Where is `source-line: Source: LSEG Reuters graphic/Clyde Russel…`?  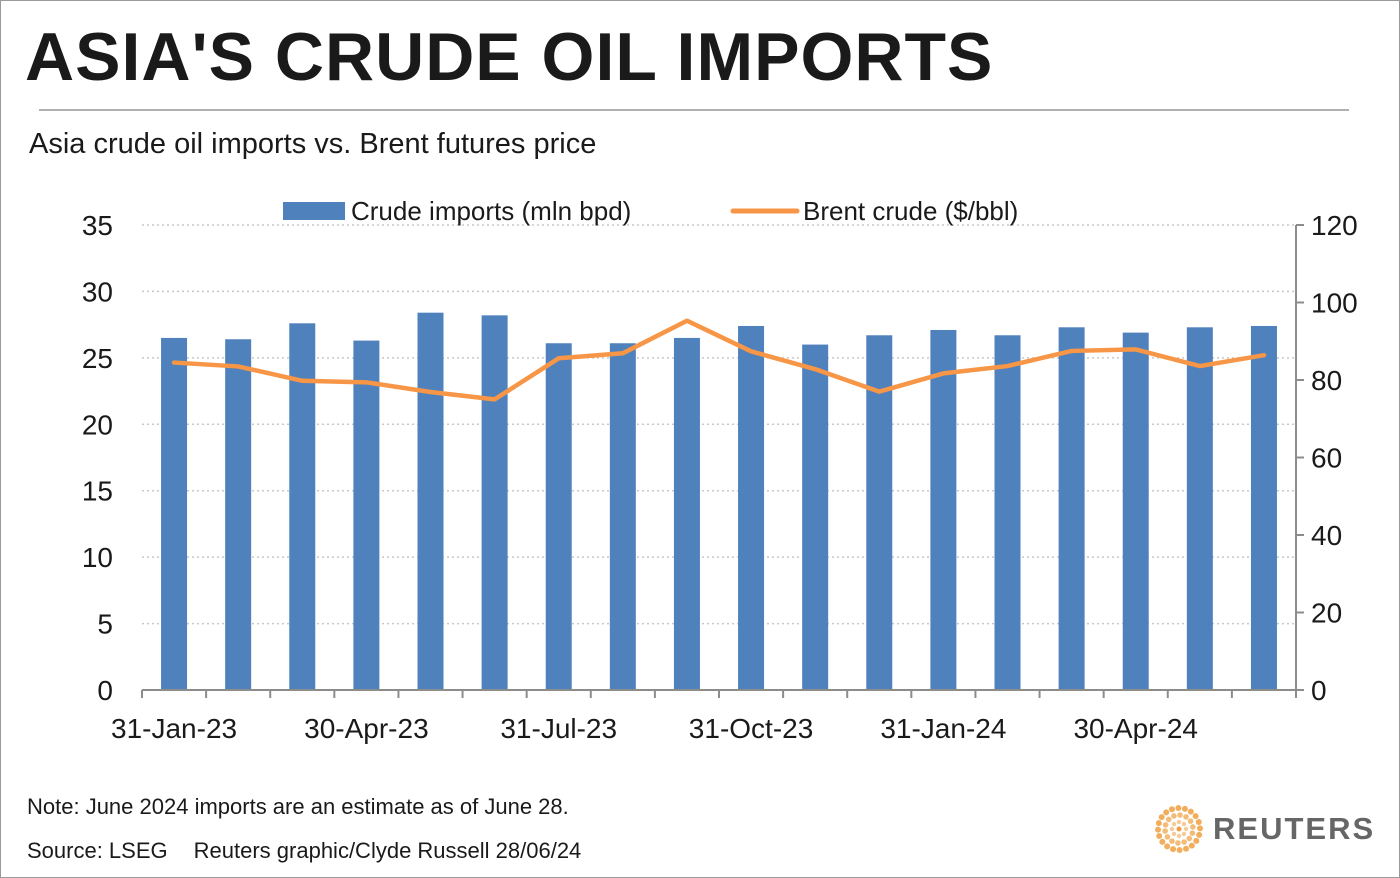 source-line: Source: LSEG Reuters graphic/Clyde Russel… is located at coordinates (304, 851).